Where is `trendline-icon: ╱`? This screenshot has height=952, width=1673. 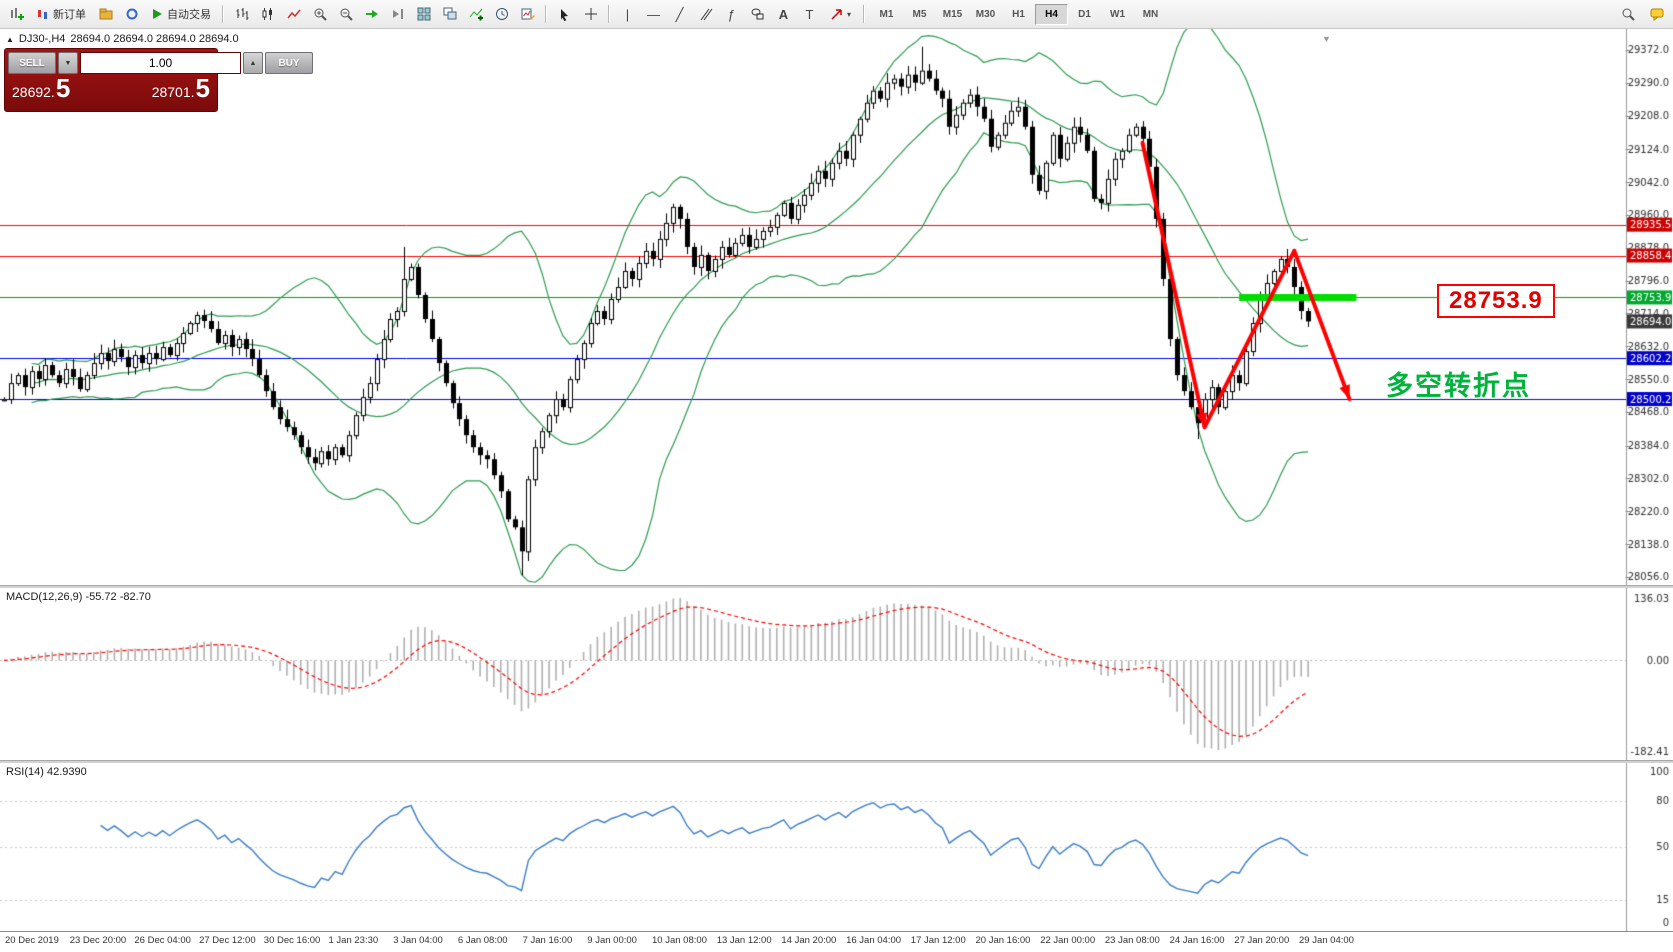 trendline-icon: ╱ is located at coordinates (679, 14).